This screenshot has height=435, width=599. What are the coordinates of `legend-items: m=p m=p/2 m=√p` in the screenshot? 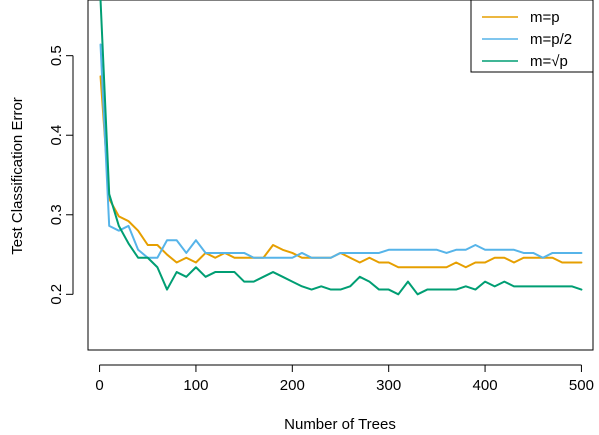 It's located at (527, 39).